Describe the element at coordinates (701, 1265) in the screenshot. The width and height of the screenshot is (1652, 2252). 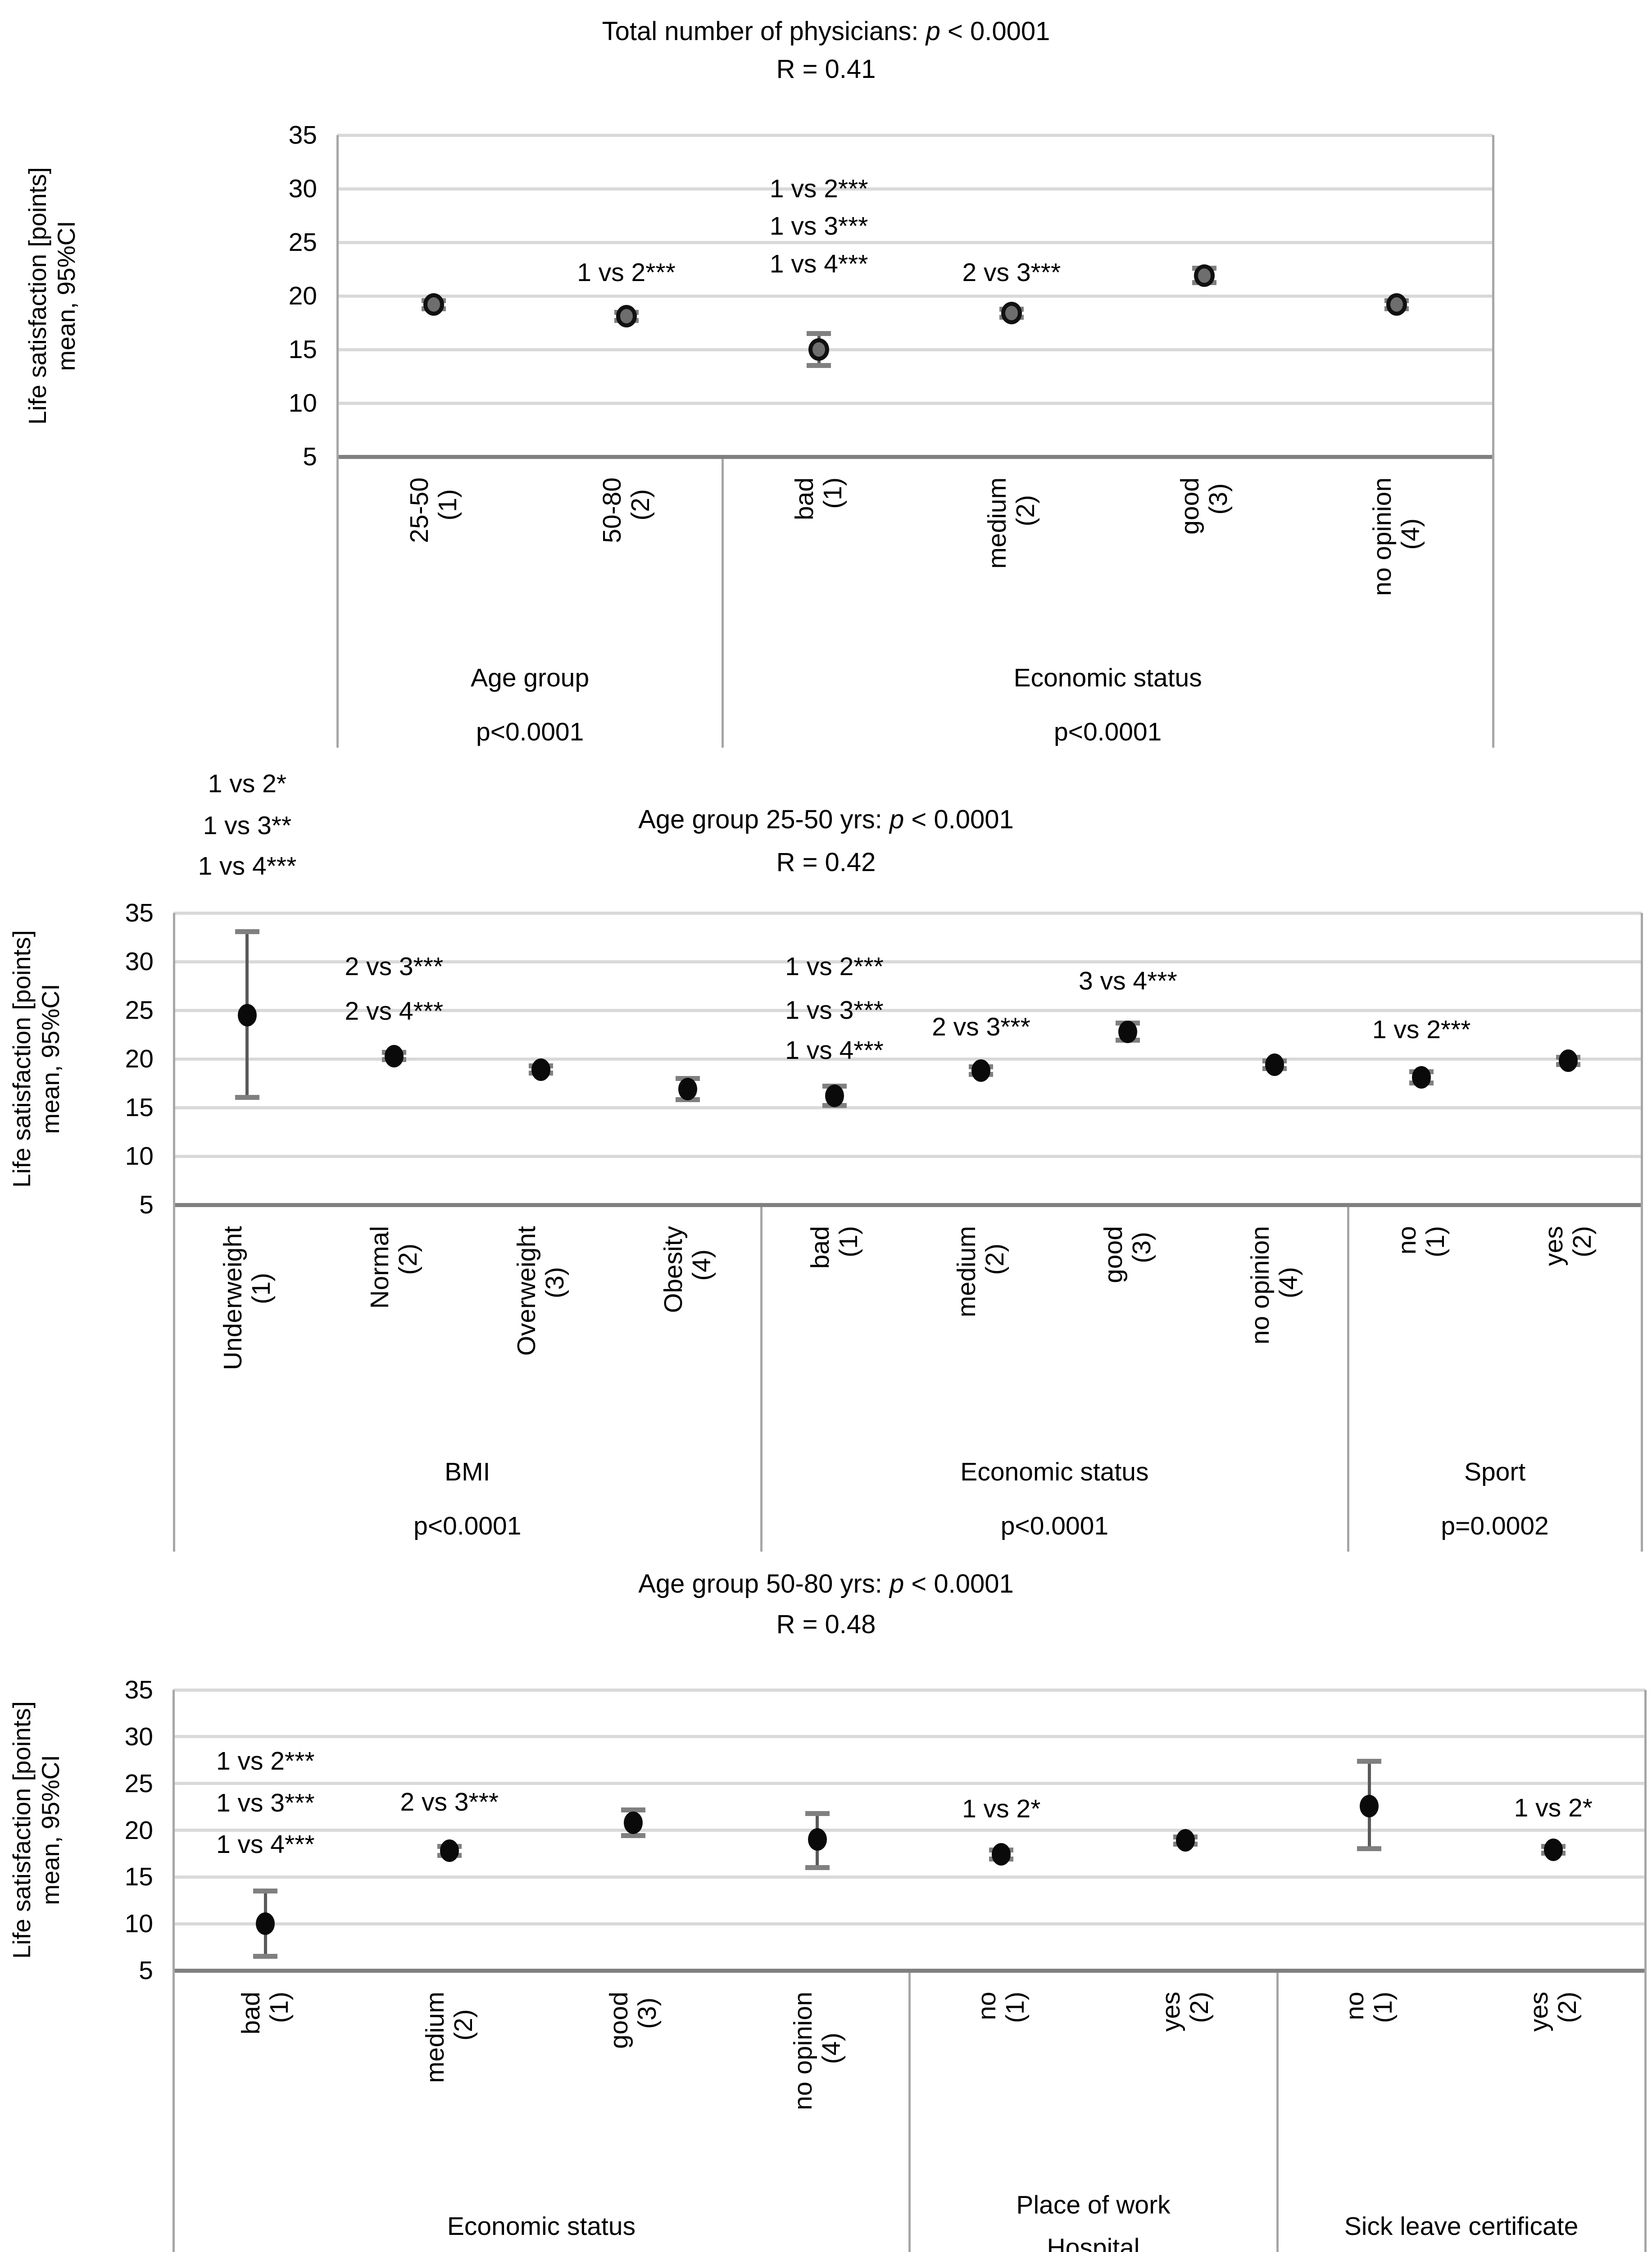
I see `category-number: (4)` at that location.